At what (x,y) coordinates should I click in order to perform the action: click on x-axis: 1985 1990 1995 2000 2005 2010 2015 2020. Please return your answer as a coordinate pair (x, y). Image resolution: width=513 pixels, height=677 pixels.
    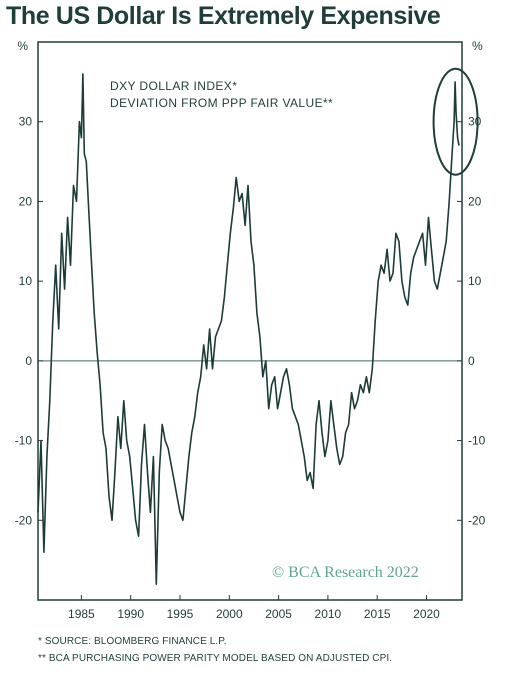
    Looking at the image, I should click on (254, 608).